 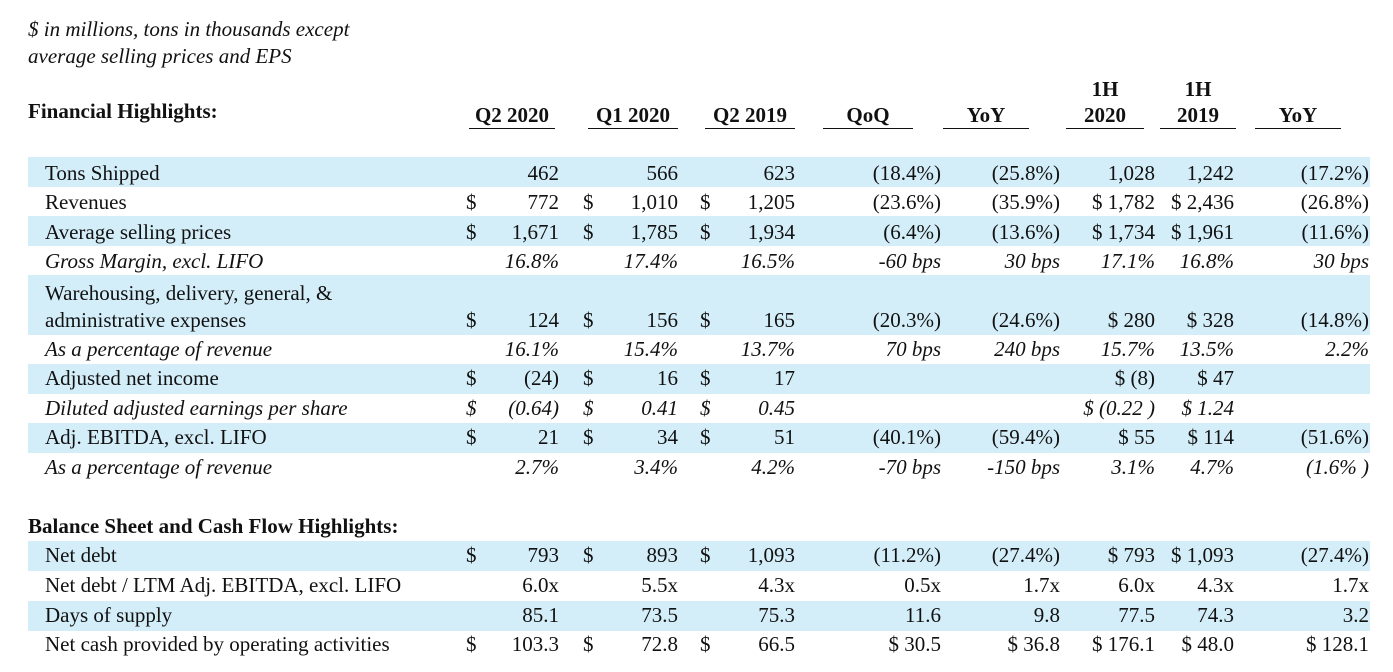 I want to click on table-cell: $ 1,093, so click(x=1202, y=555).